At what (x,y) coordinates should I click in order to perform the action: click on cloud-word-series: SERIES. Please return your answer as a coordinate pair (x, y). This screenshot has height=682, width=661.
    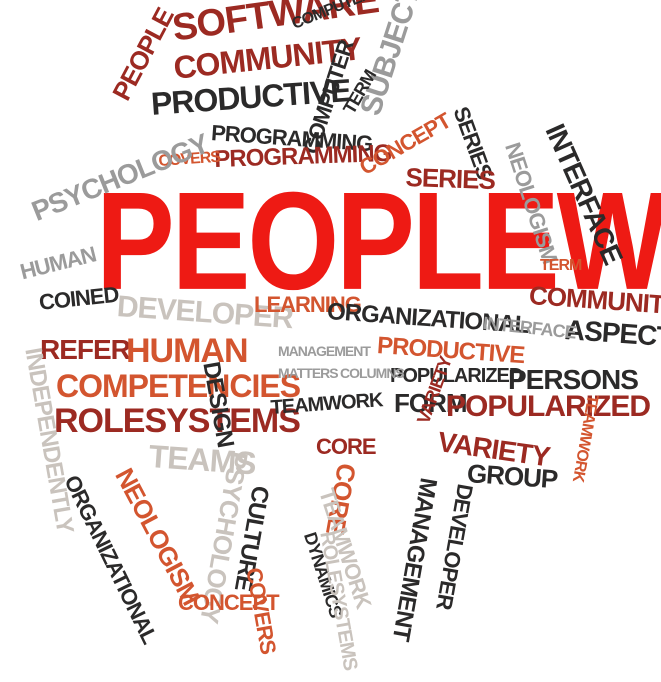
    Looking at the image, I should click on (450, 179).